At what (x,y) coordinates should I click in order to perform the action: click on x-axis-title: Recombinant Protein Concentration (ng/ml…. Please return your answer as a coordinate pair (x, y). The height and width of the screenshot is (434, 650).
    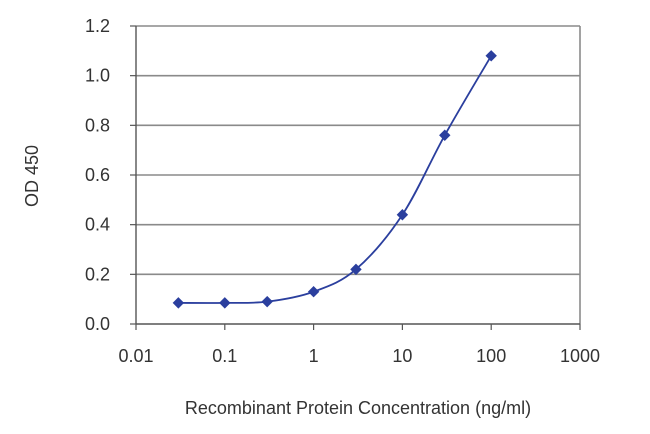
    Looking at the image, I should click on (358, 408).